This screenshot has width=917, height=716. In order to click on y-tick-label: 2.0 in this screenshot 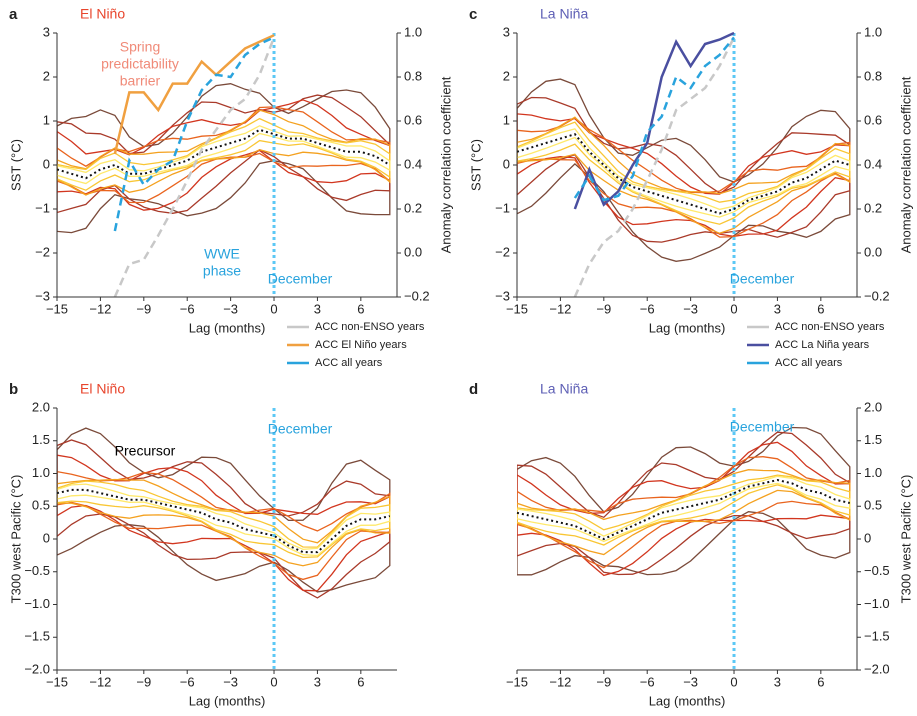, I will do `click(873, 406)`.